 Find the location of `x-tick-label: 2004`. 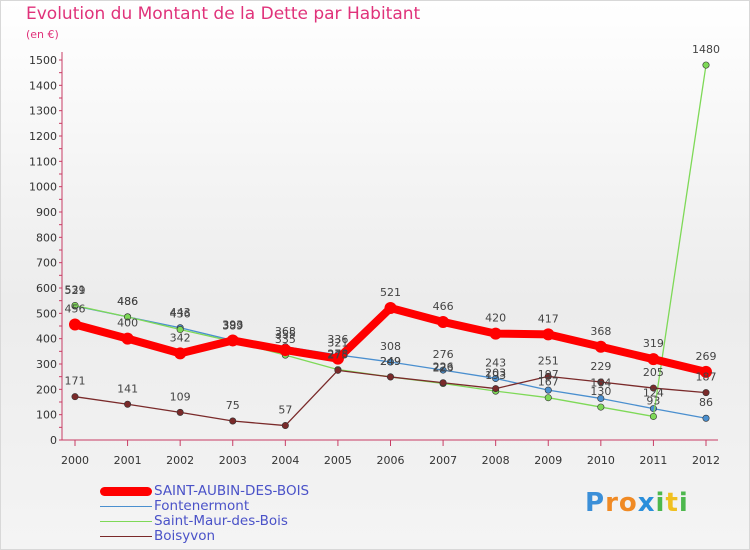

x-tick-label: 2004 is located at coordinates (285, 460).